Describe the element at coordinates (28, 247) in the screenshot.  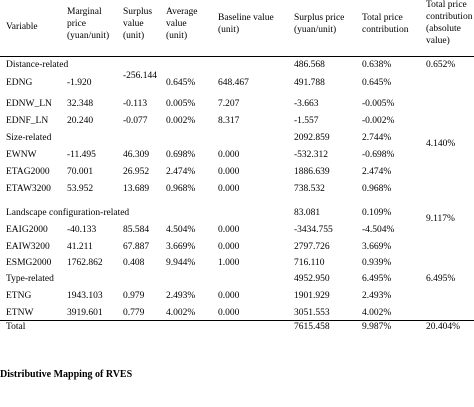
I see `cell-variable: EAIW3200` at that location.